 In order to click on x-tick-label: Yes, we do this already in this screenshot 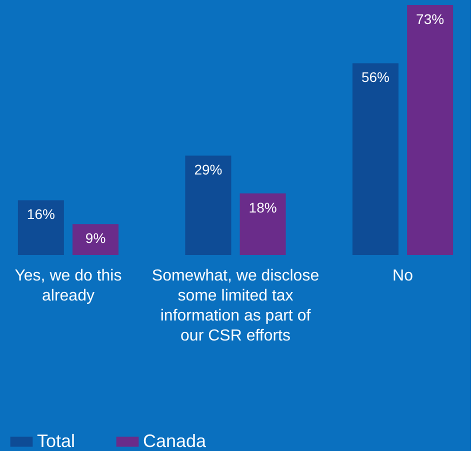, I will do `click(68, 286)`.